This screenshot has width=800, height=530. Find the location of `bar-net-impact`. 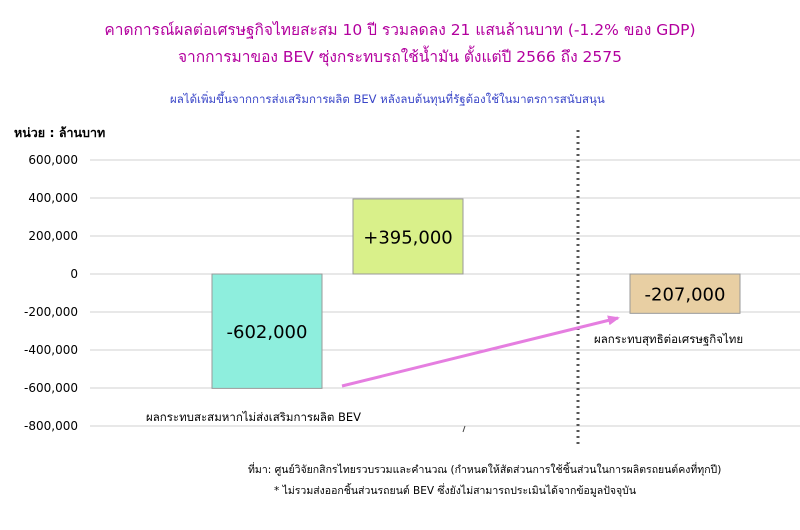

bar-net-impact is located at coordinates (685, 293).